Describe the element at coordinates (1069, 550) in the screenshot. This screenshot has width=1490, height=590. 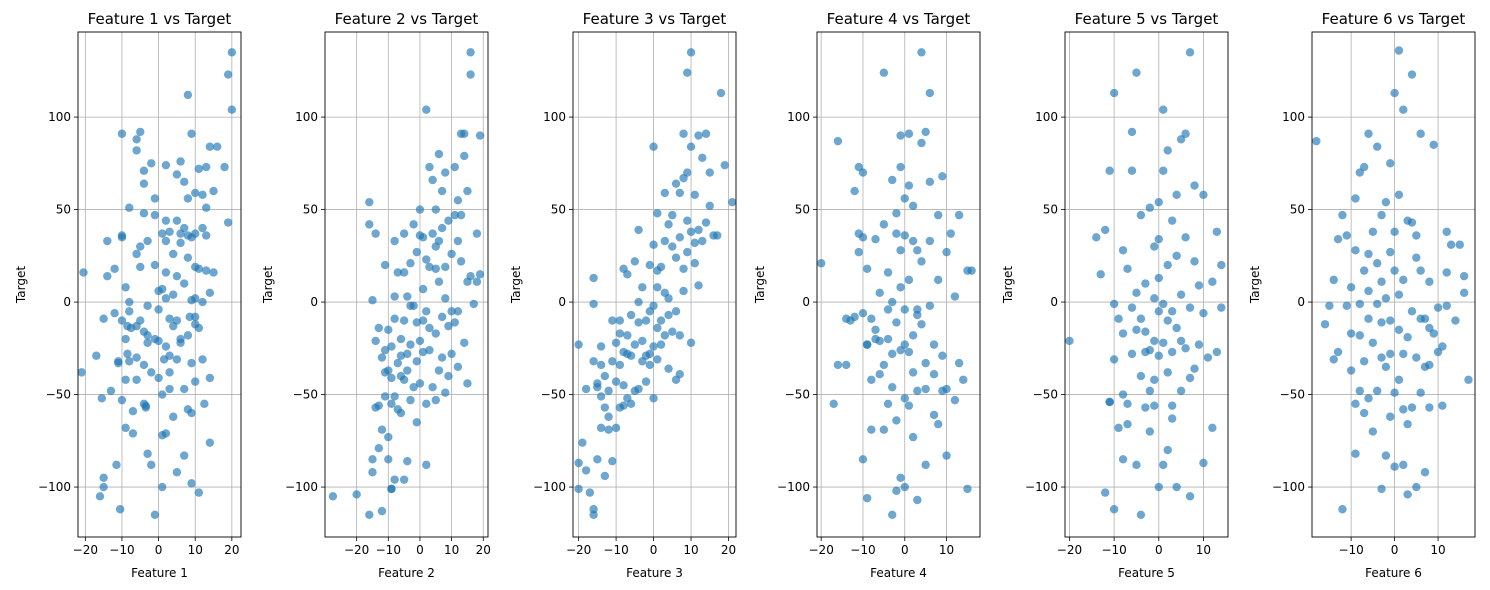
I see `x-tick-label: −20` at that location.